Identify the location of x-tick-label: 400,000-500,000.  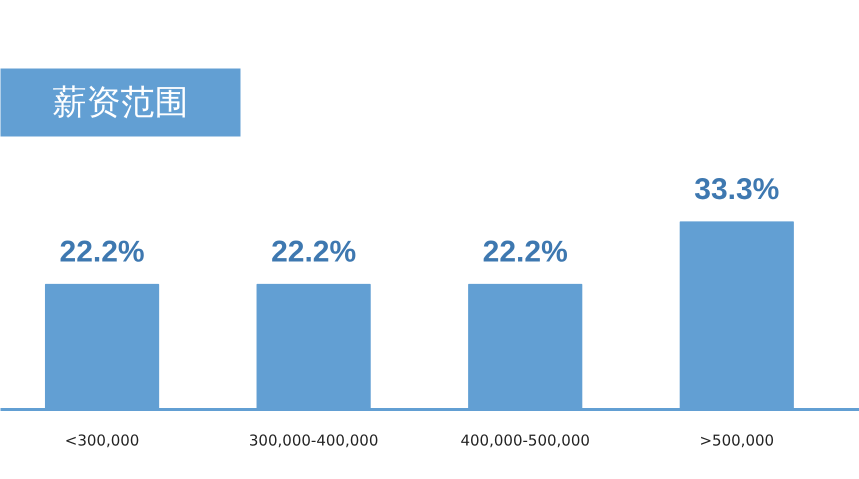
(525, 441).